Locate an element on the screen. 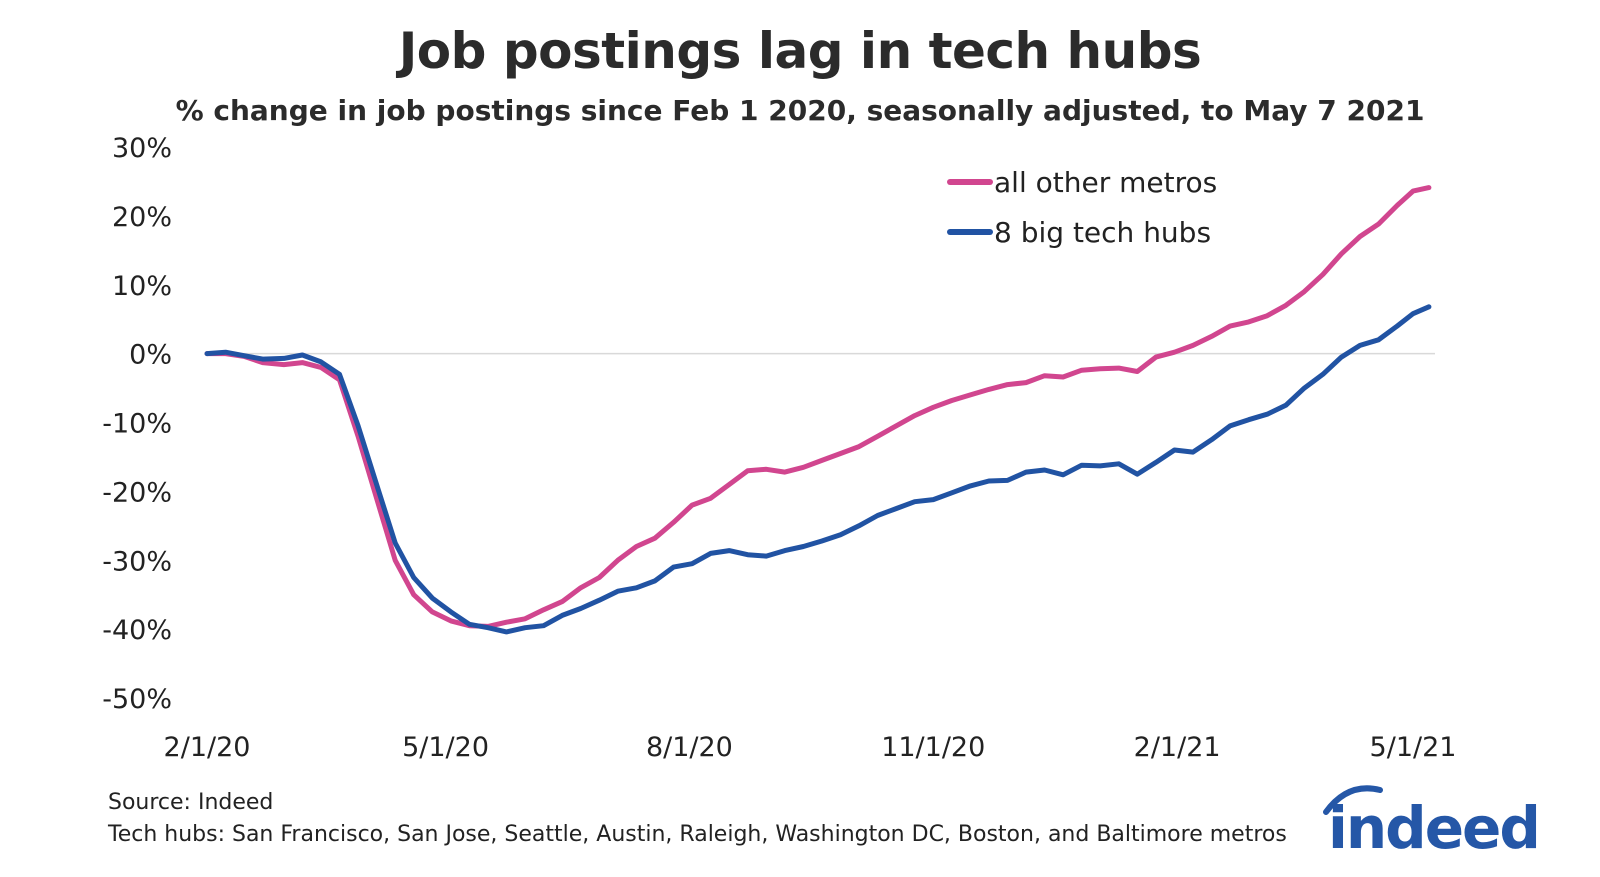 This screenshot has height=877, width=1600. x-tick-label: 11/1/20 is located at coordinates (933, 747).